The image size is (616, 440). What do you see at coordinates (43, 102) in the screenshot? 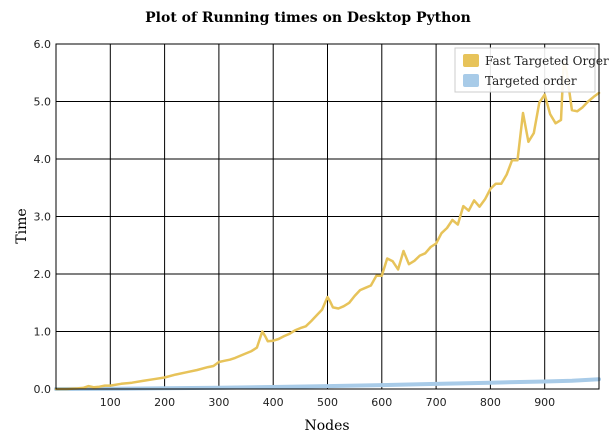
I see `y-tick-label: 5.0` at bounding box center [43, 102].